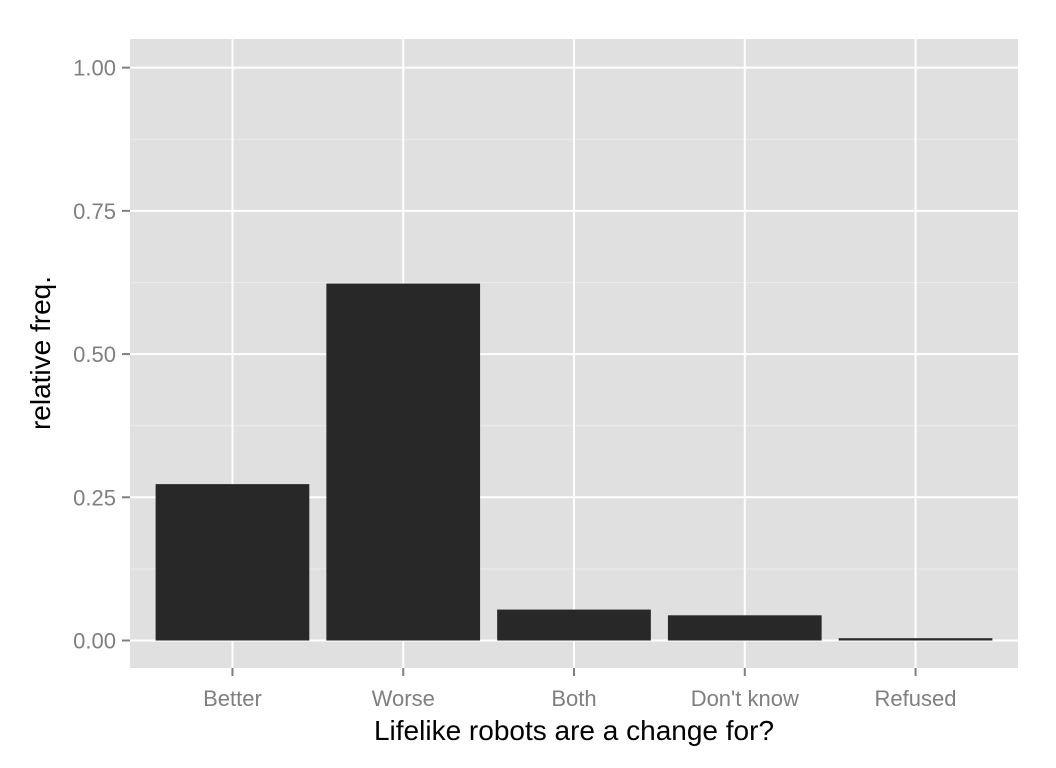 This screenshot has width=1056, height=768. Describe the element at coordinates (40, 353) in the screenshot. I see `y-axis-title: relative freq.` at that location.